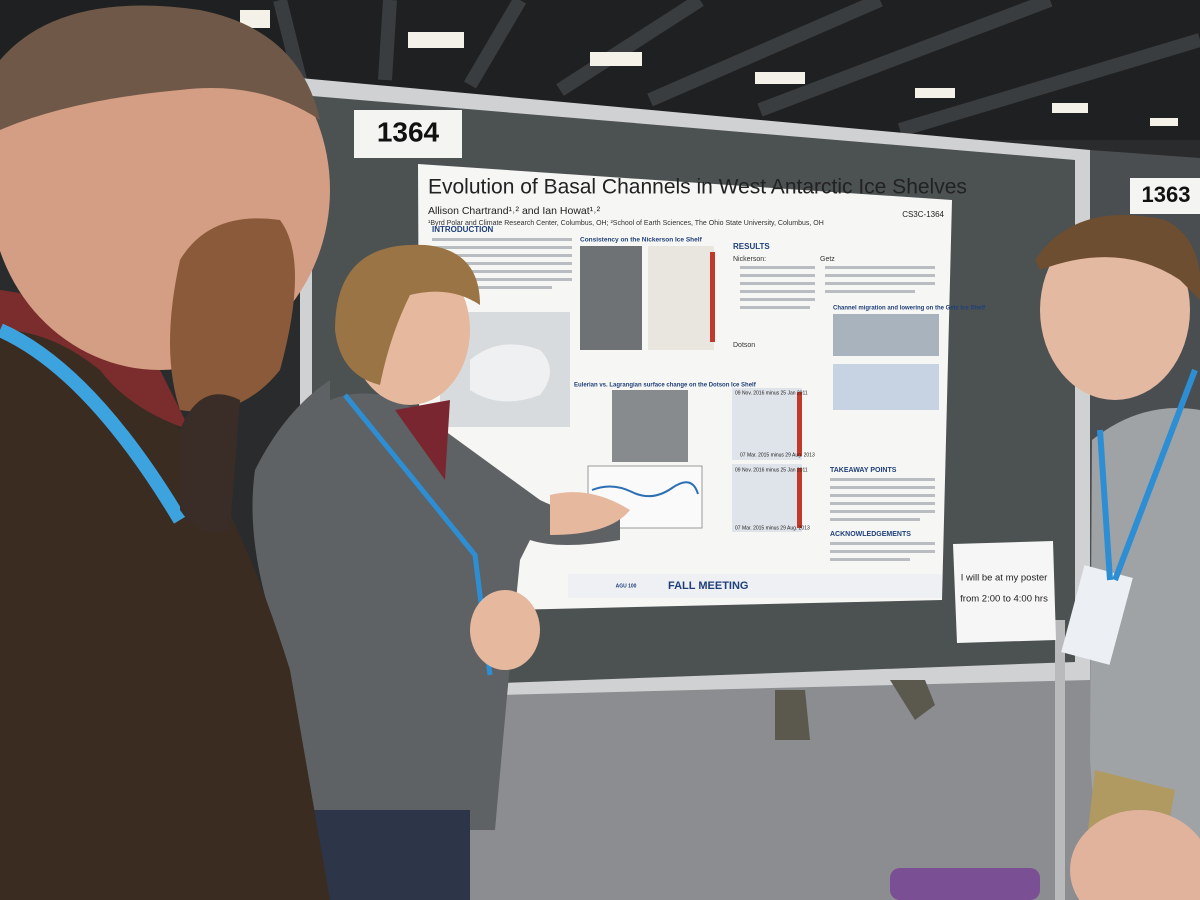  I want to click on dotson-image, so click(650, 426).